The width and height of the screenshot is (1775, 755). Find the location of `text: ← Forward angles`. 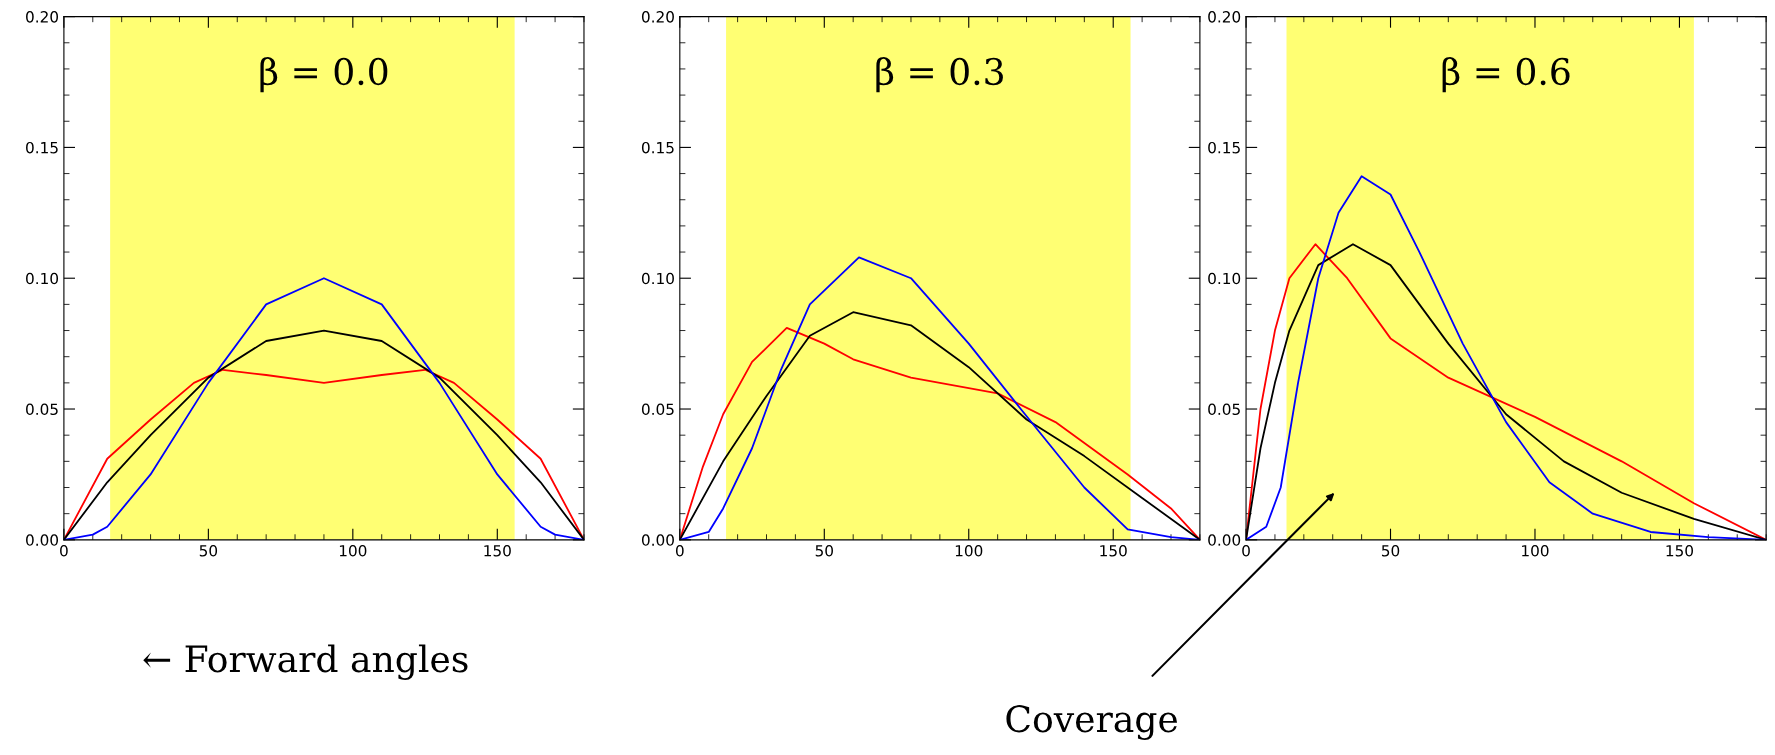

text: ← Forward angles is located at coordinates (305, 662).